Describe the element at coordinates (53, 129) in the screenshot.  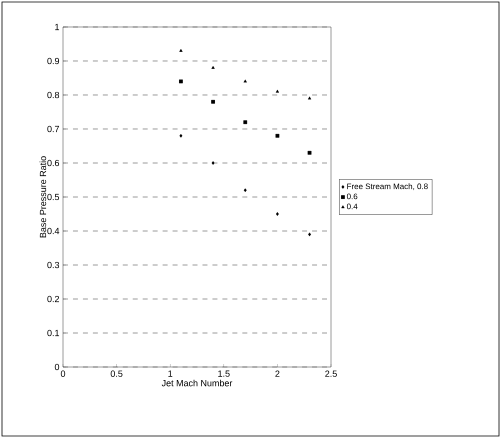
I see `y-tick-label: 0.7` at that location.